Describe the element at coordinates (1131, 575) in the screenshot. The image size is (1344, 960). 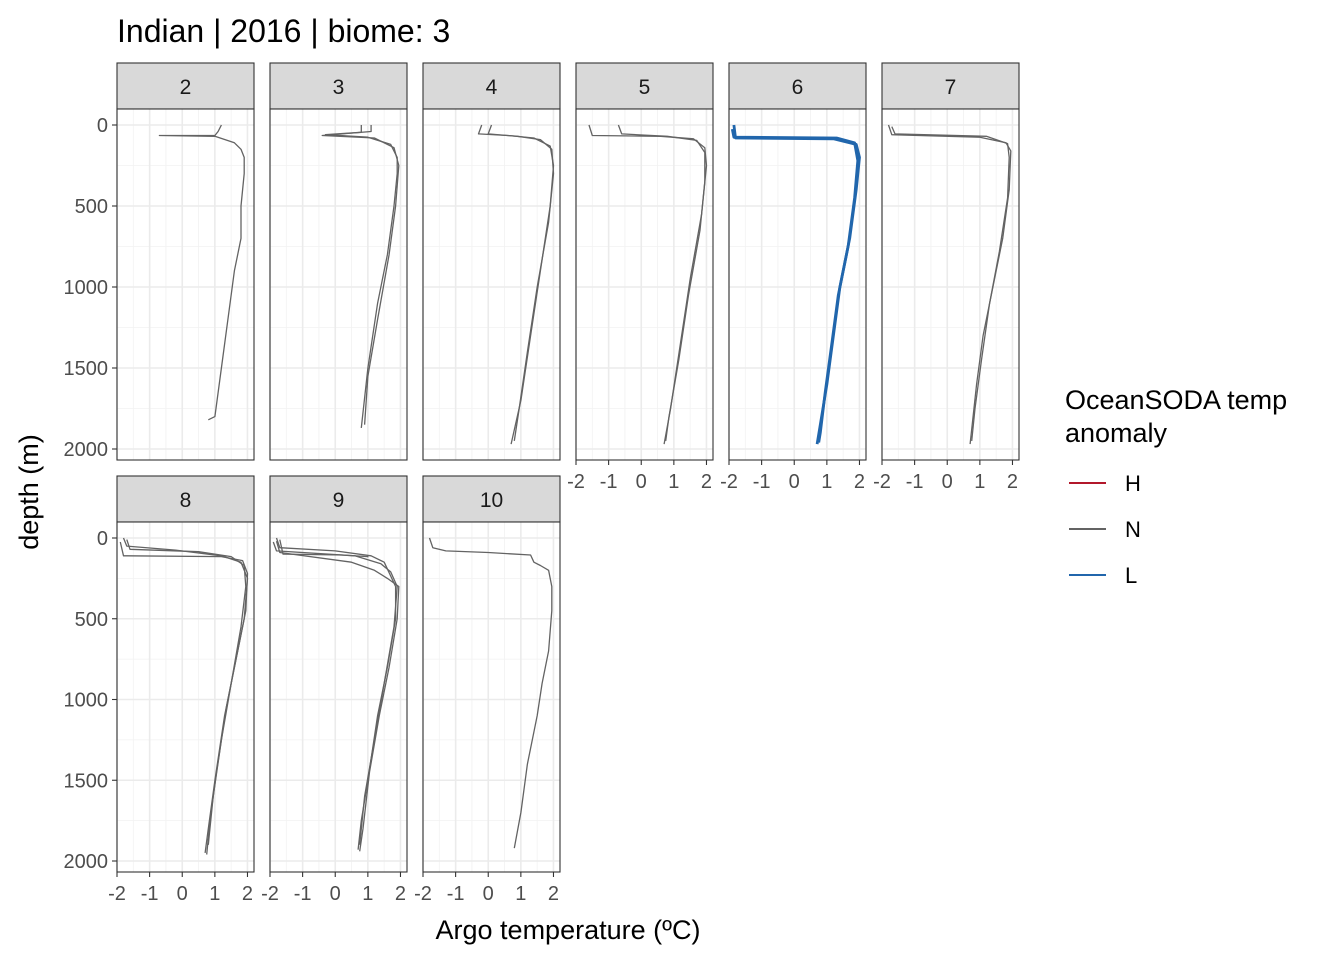
I see `legend-label: L` at that location.